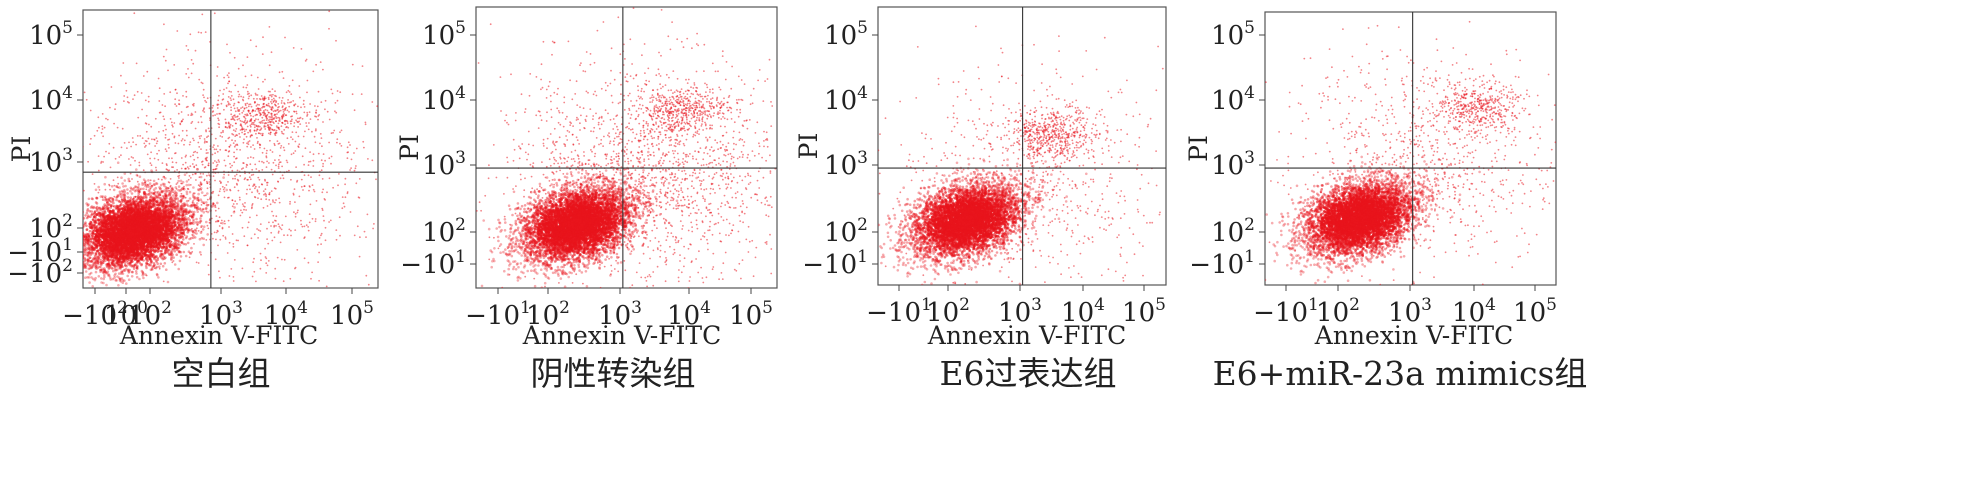 This screenshot has width=1975, height=489. Describe the element at coordinates (613, 373) in the screenshot. I see `panel-caption: 阴性转染组` at that location.